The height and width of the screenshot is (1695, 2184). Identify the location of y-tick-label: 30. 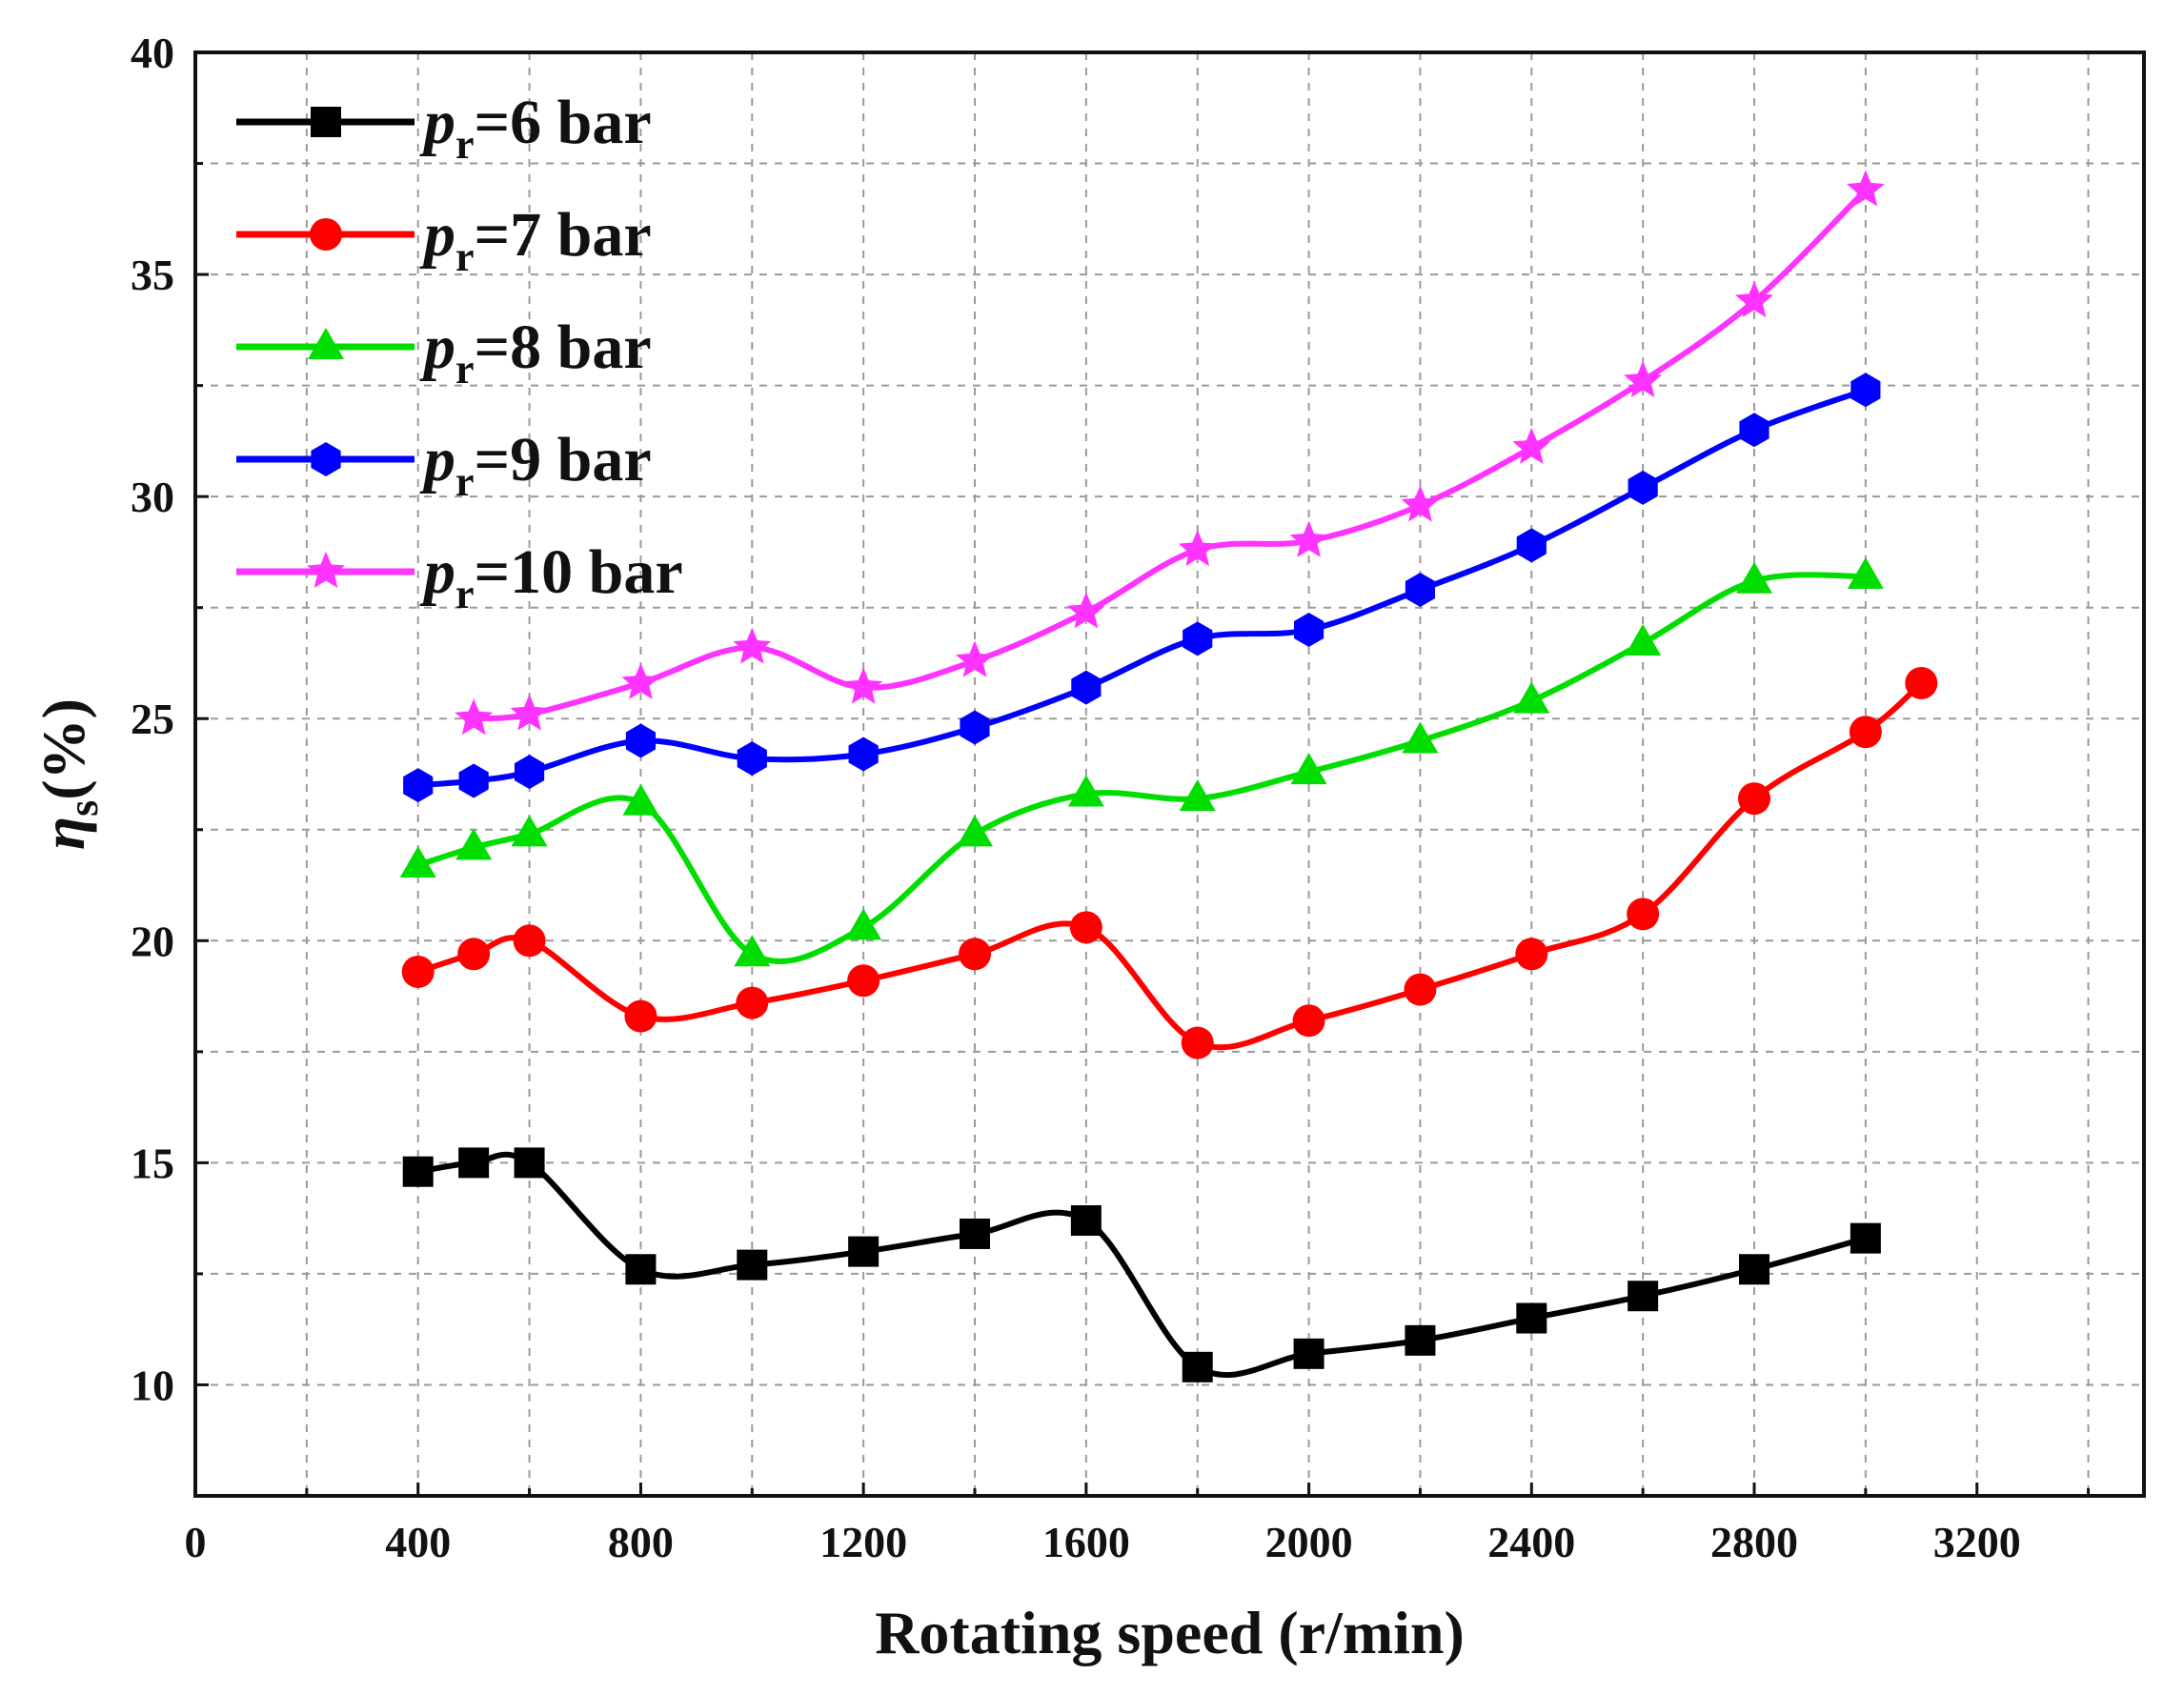
(152, 497).